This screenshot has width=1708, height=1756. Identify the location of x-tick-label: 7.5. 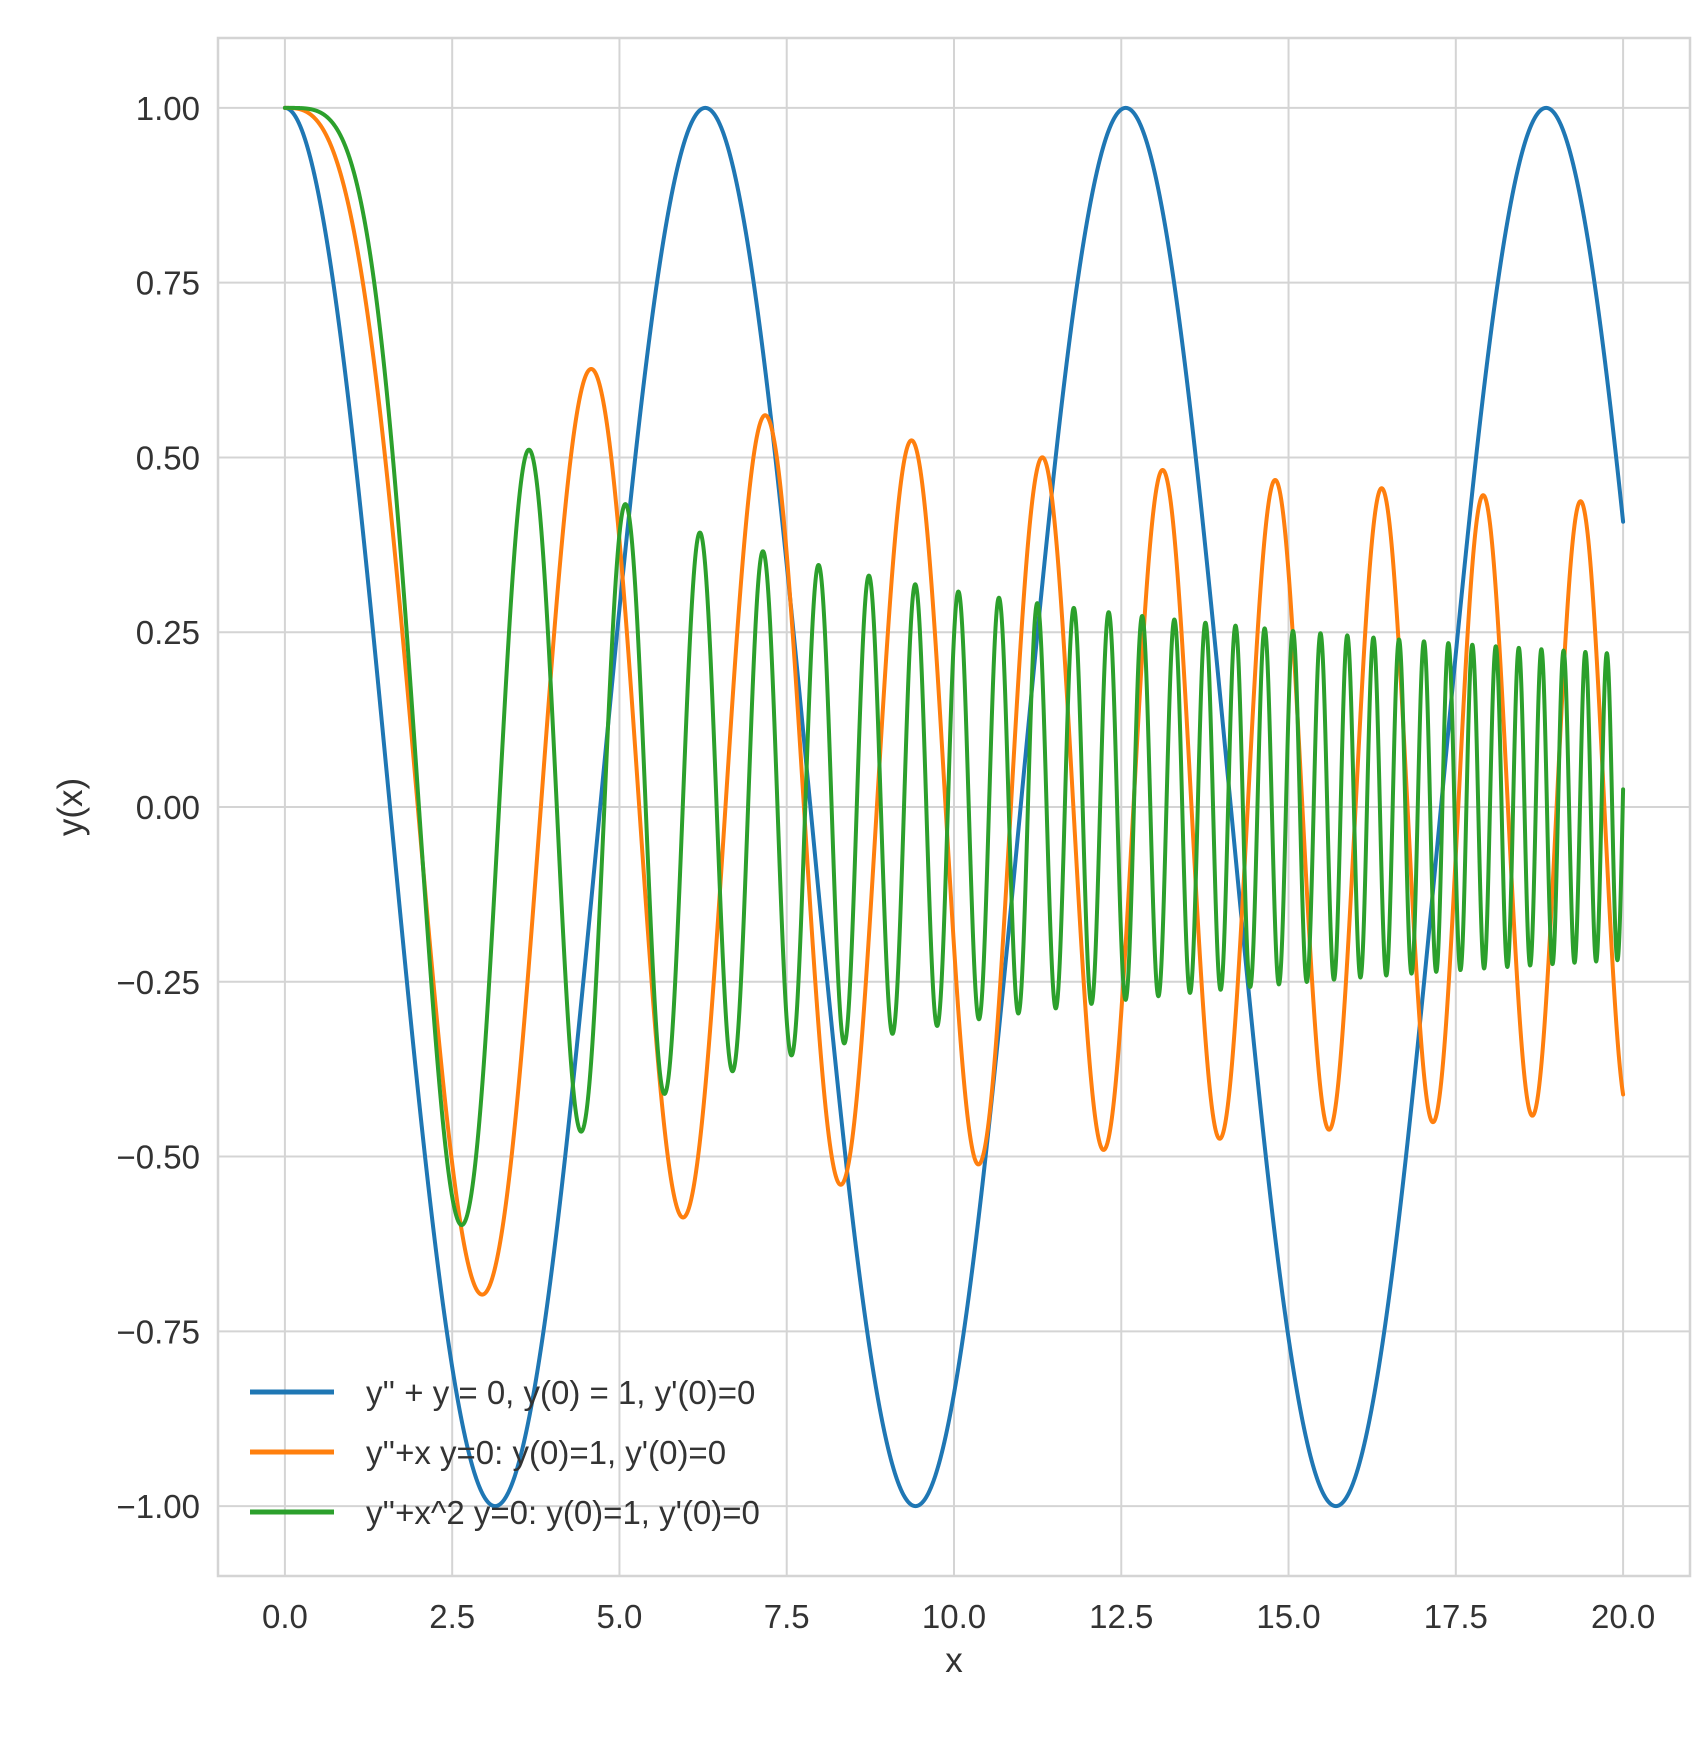
(787, 1616).